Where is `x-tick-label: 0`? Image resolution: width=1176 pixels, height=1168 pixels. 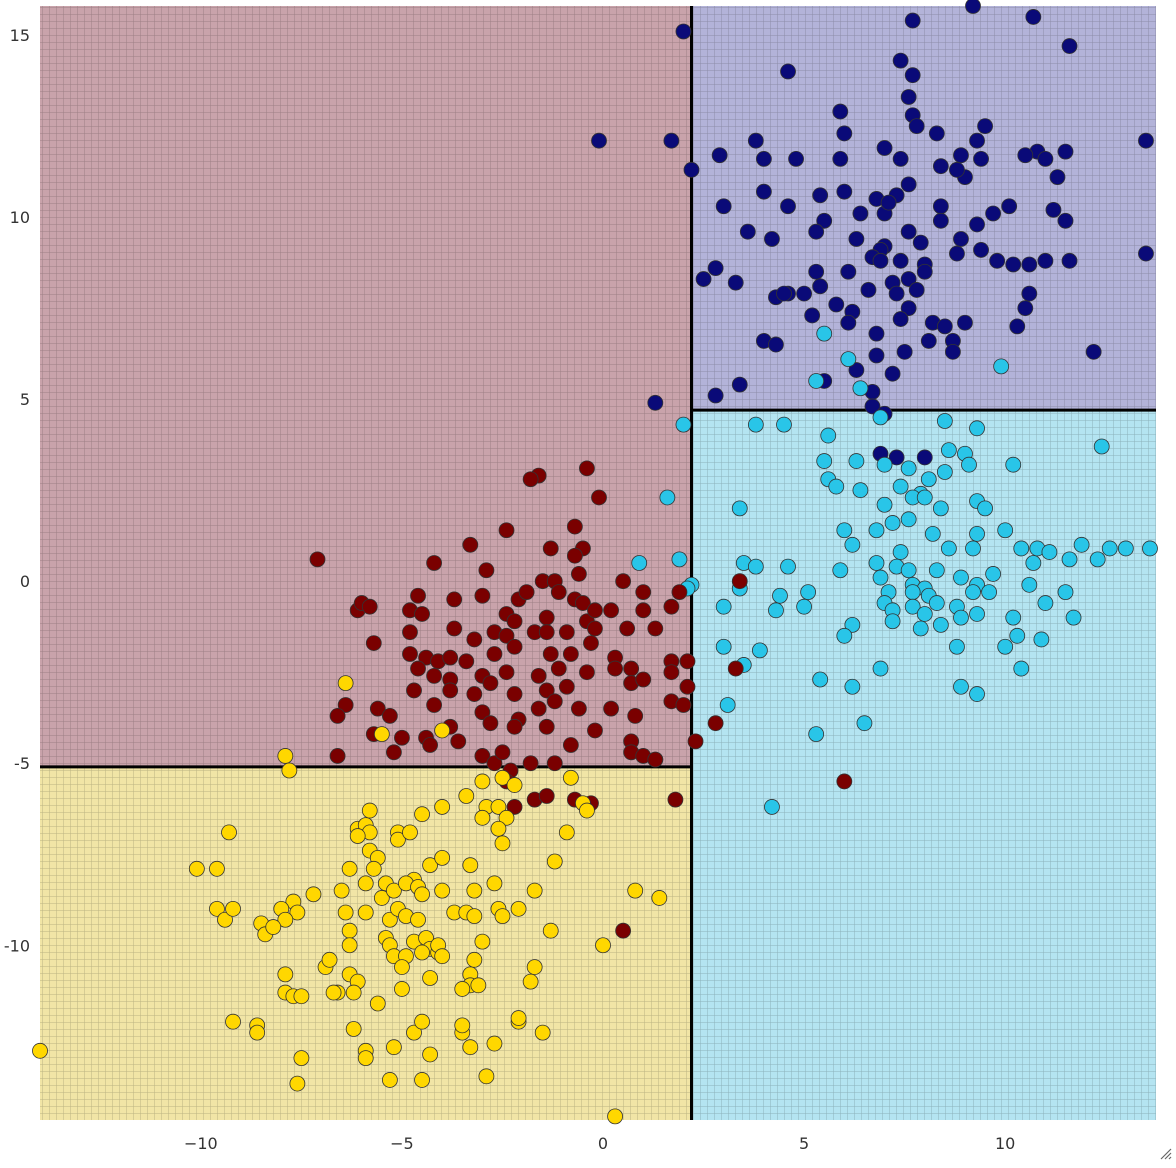 x-tick-label: 0 is located at coordinates (603, 1143).